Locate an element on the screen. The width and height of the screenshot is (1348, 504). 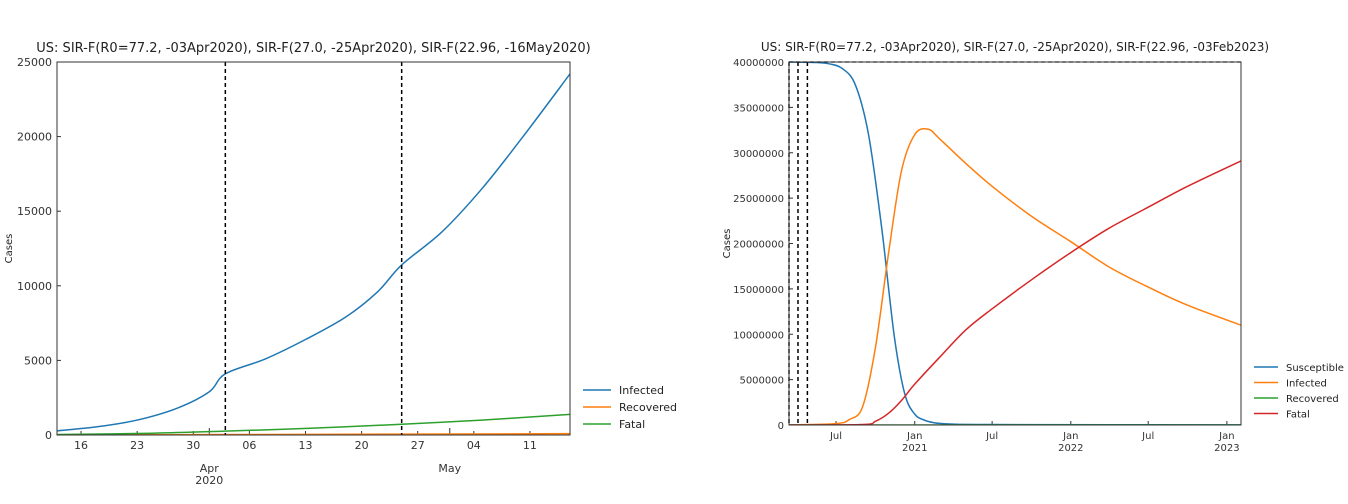
y-tick-label: 10000000 is located at coordinates (758, 335).